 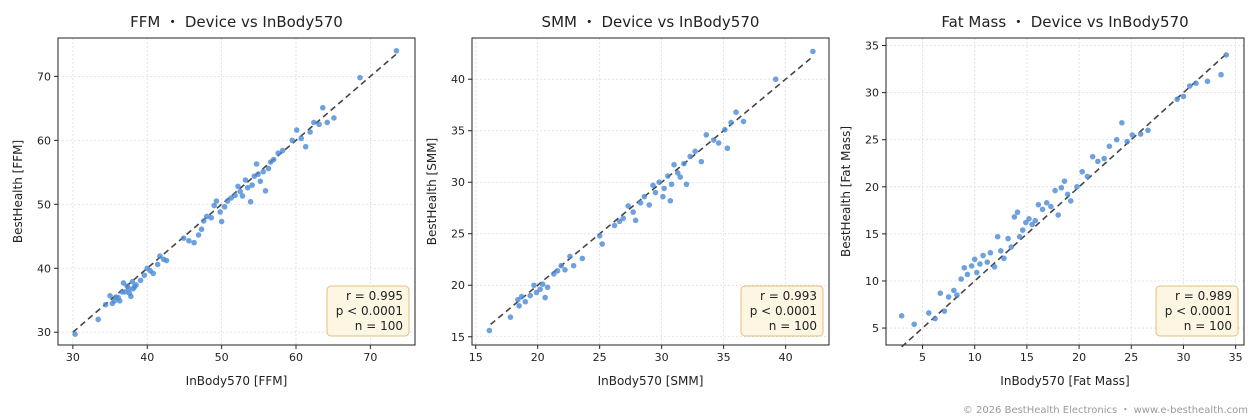 I want to click on x-tick-label: 35, so click(x=1236, y=357).